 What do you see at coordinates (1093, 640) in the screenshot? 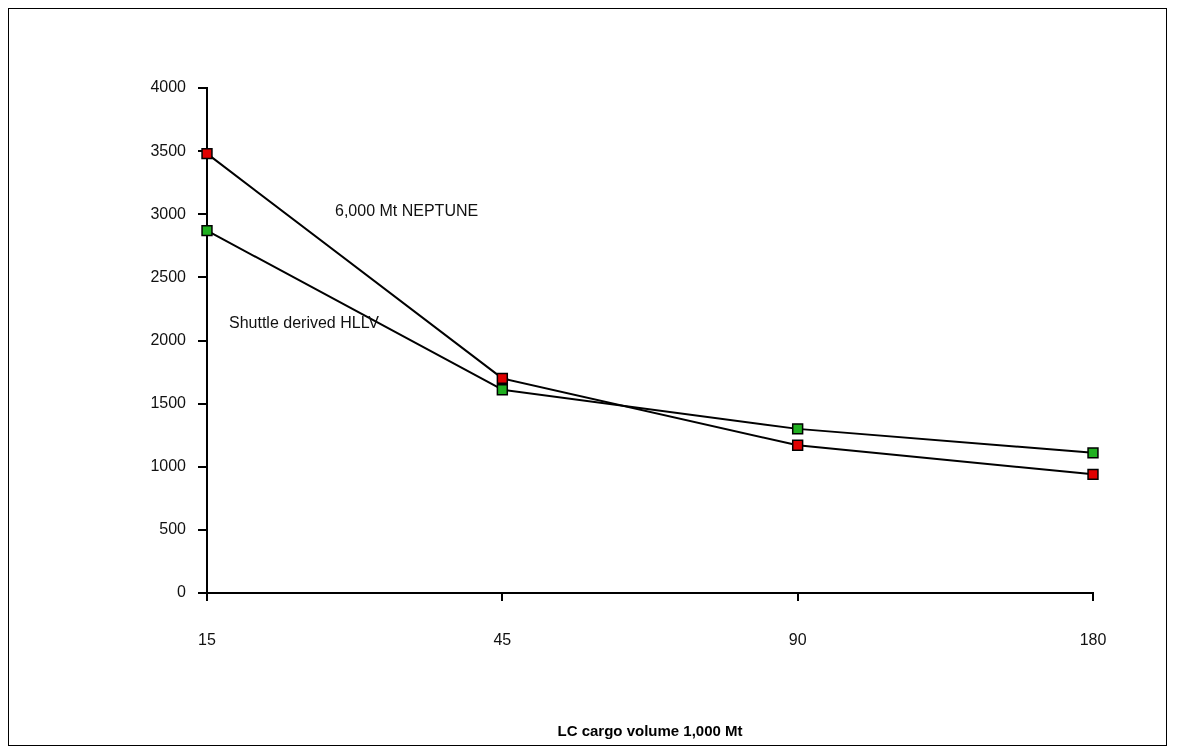
I see `x-tick-label: 180` at bounding box center [1093, 640].